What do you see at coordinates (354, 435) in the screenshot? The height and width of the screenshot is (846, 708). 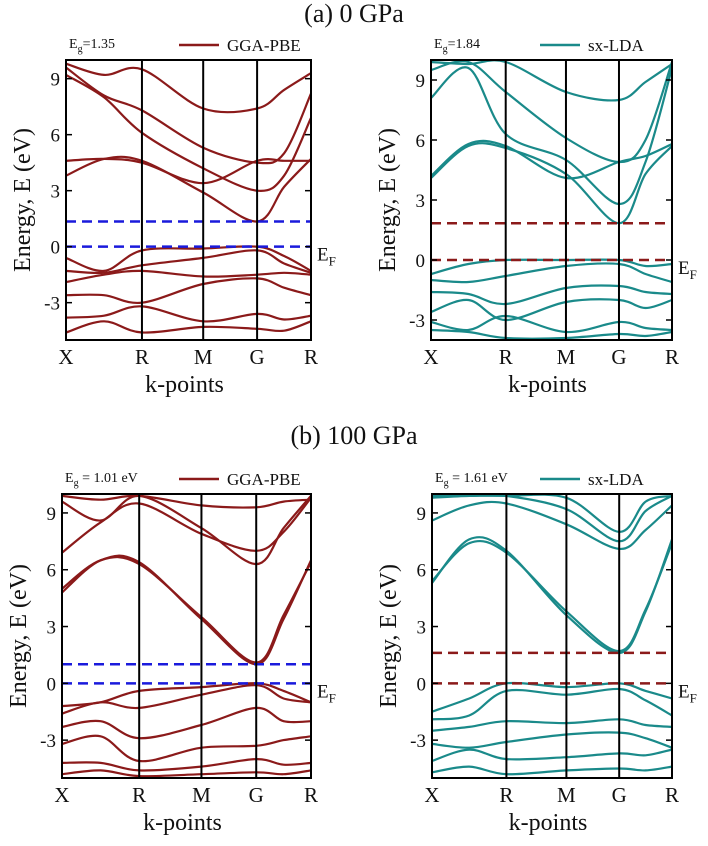 I see `section-title: (b) 100 GPa` at bounding box center [354, 435].